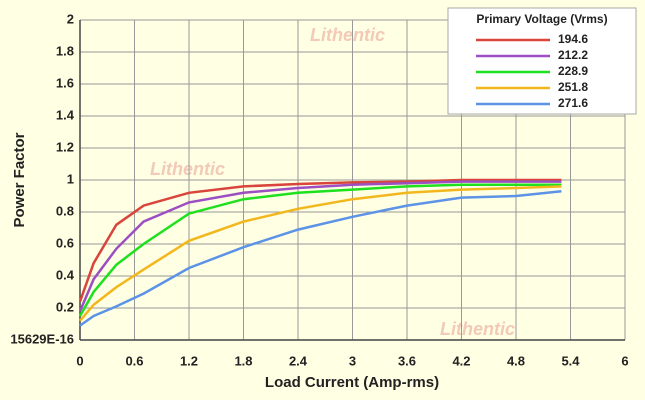 Image resolution: width=645 pixels, height=400 pixels. Describe the element at coordinates (573, 55) in the screenshot. I see `legend-label: 212.2` at that location.